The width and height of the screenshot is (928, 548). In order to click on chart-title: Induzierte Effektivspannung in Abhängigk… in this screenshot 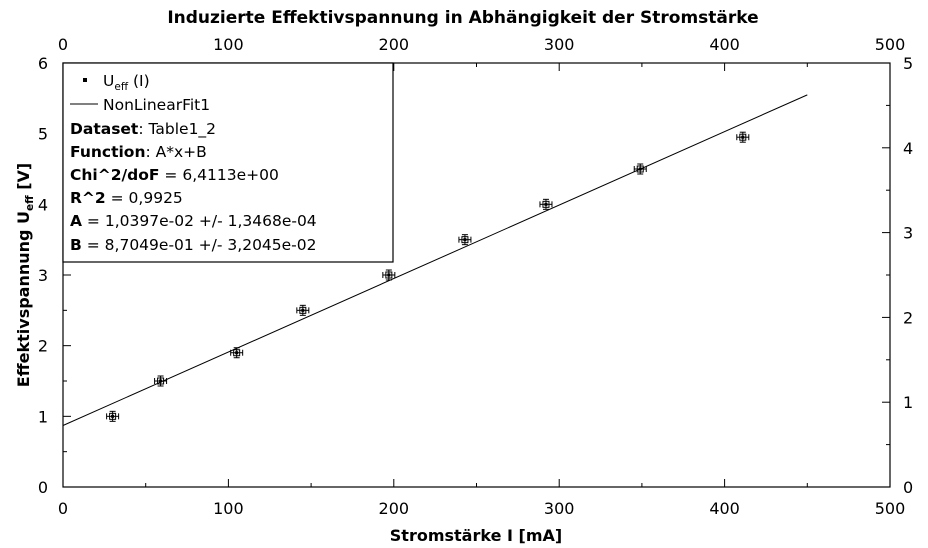, I will do `click(462, 18)`.